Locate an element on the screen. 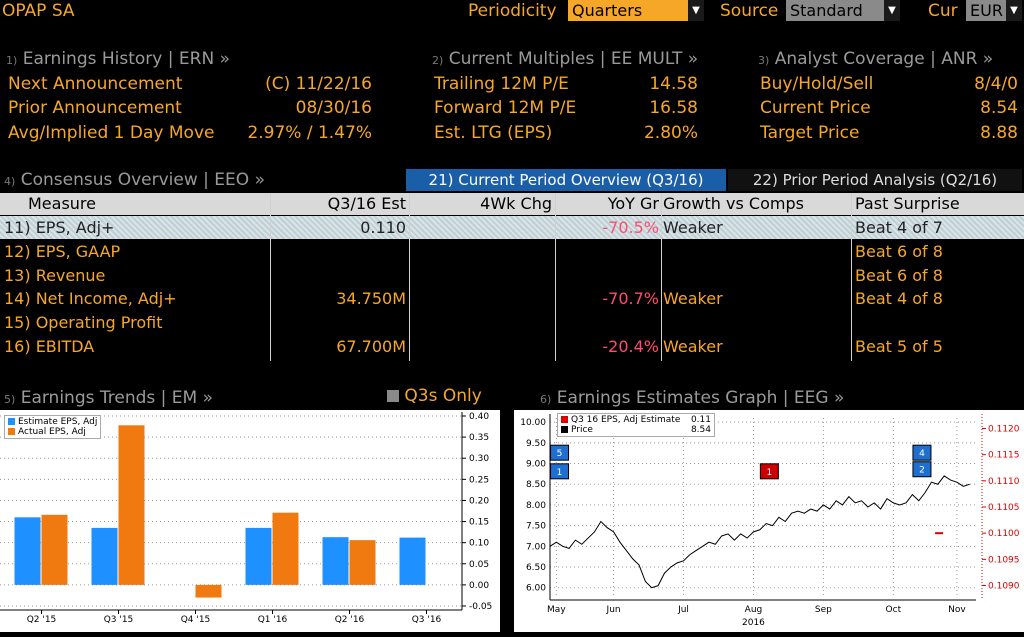 The image size is (1024, 637). col-estimate: Q3/16 Est is located at coordinates (366, 203).